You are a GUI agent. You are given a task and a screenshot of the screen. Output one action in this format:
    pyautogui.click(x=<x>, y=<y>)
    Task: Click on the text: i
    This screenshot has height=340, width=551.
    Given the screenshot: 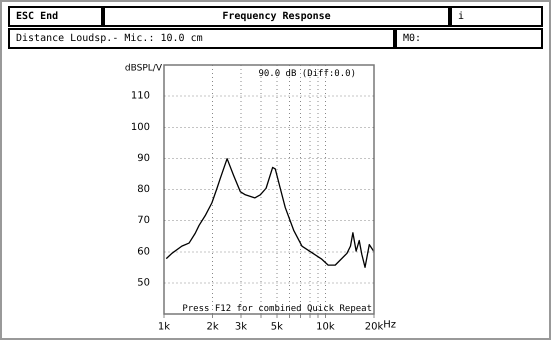 What is the action you would take?
    pyautogui.click(x=496, y=16)
    